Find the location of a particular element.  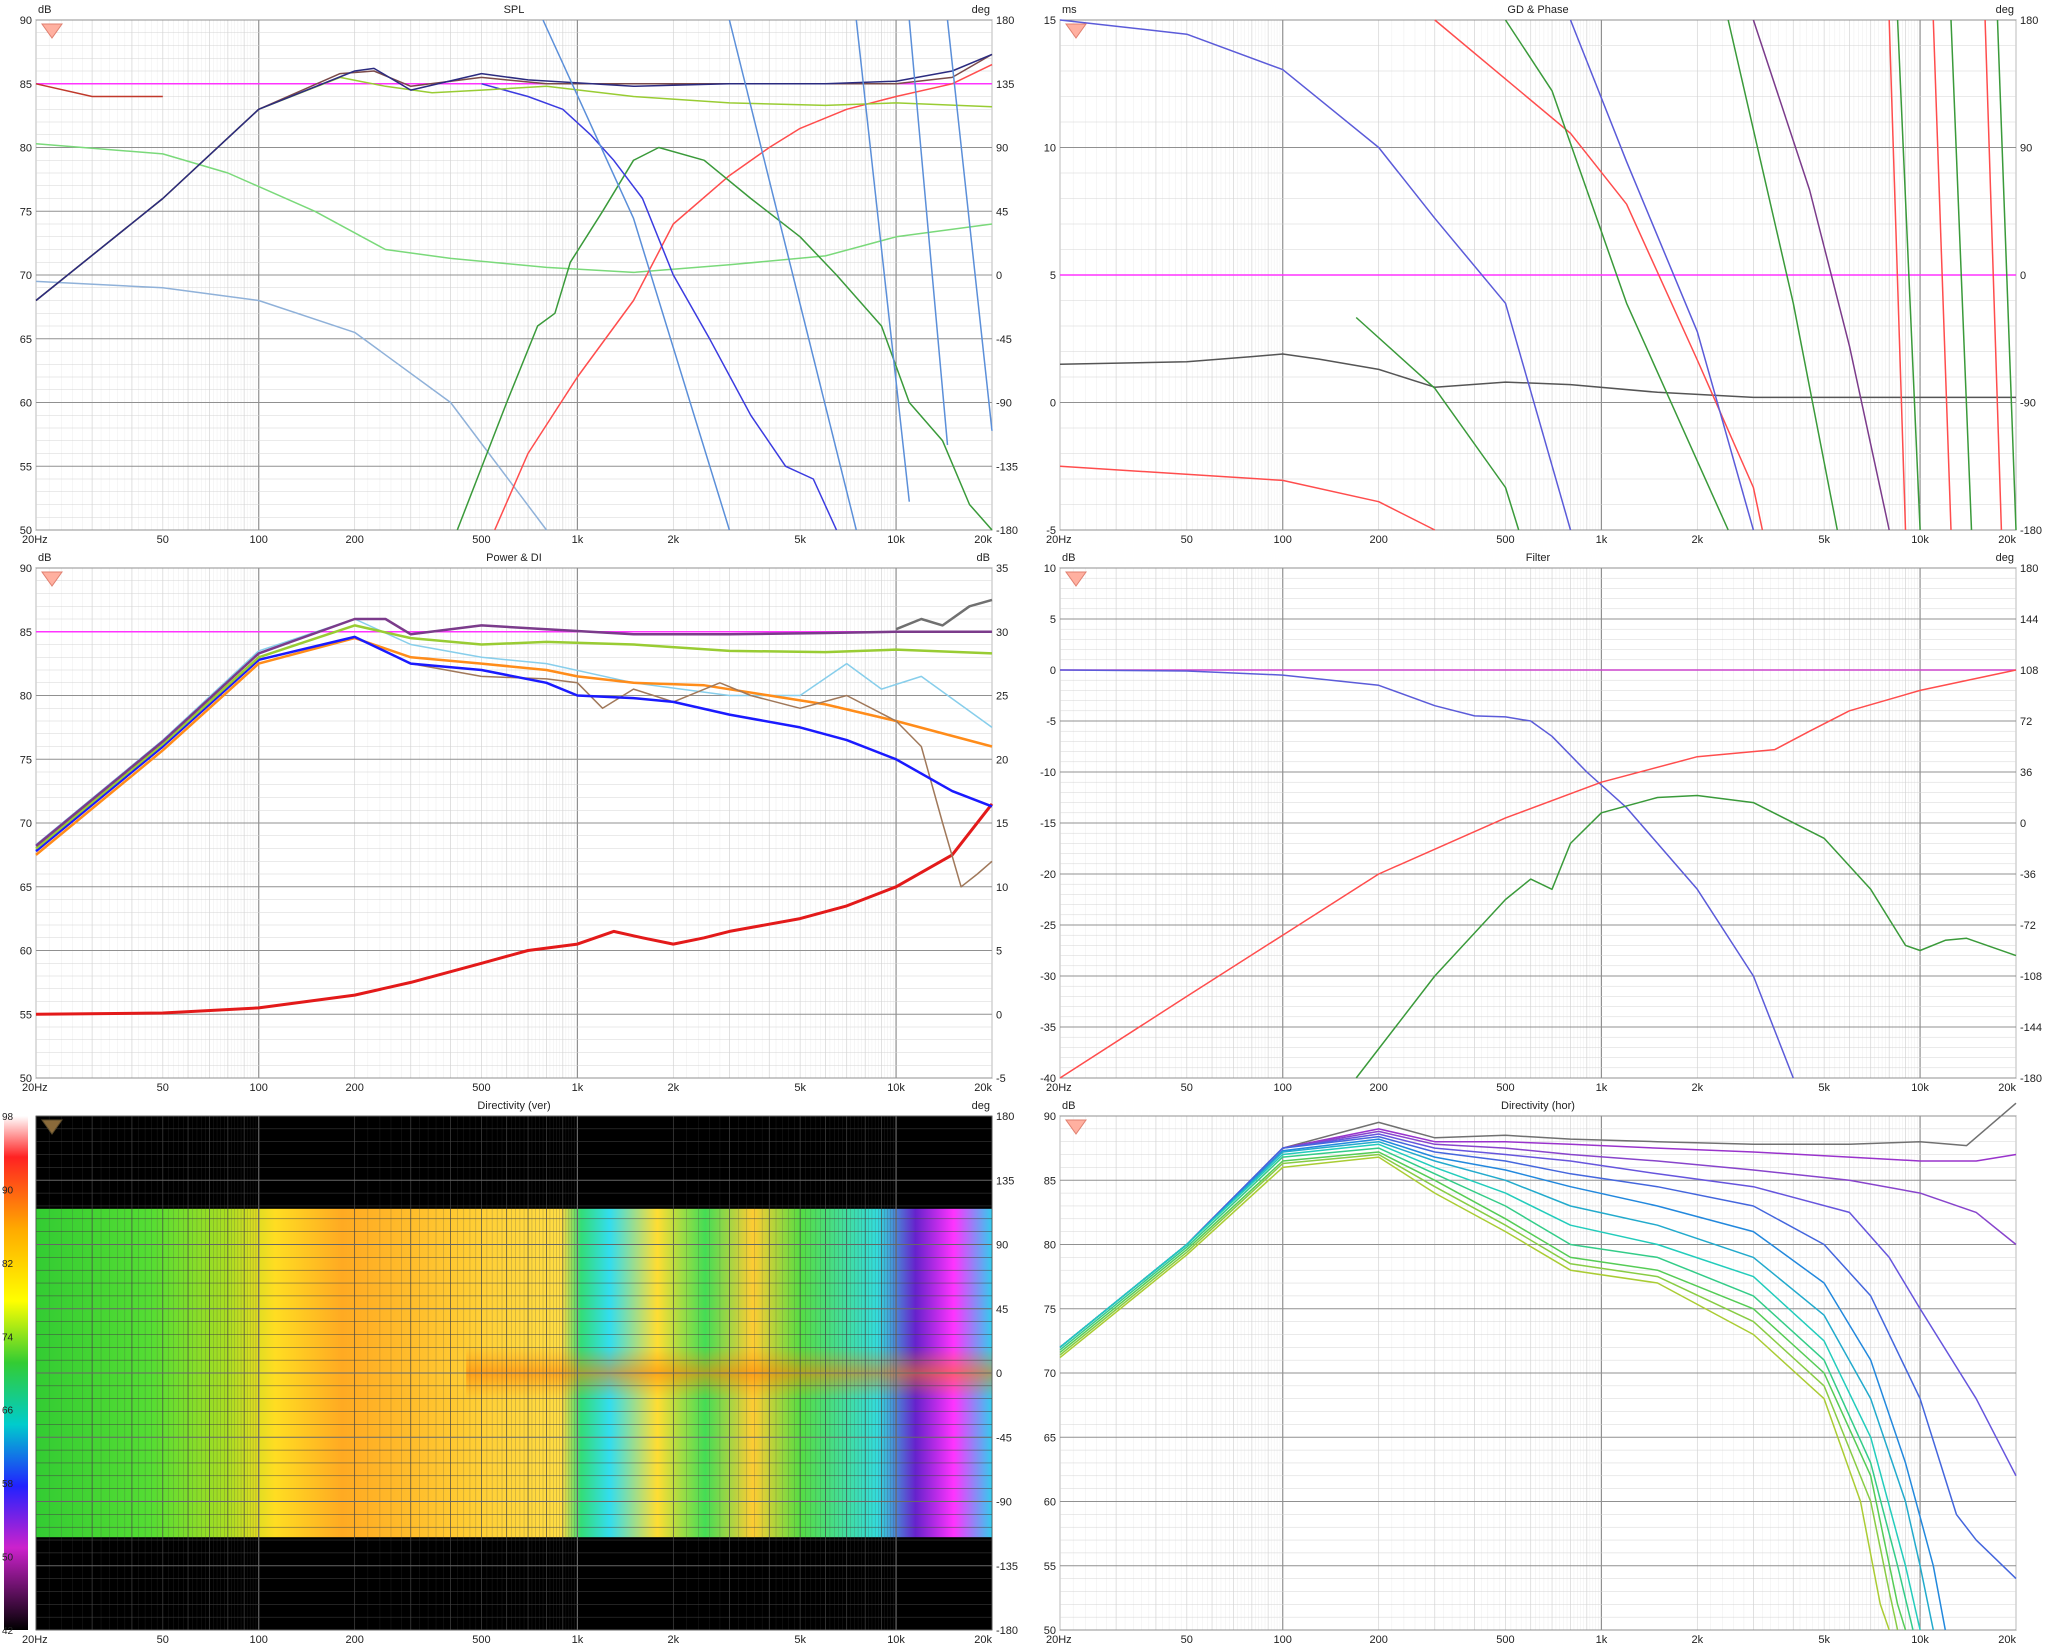

y2-tick-label: -45 is located at coordinates (1004, 1438).